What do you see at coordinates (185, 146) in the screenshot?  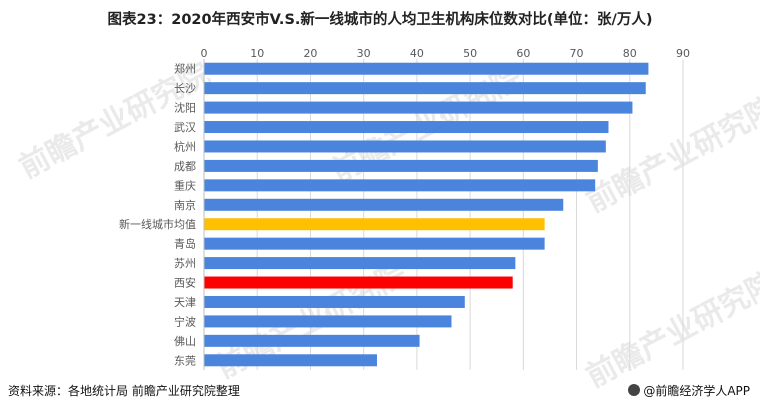 I see `category-label: 杭州` at bounding box center [185, 146].